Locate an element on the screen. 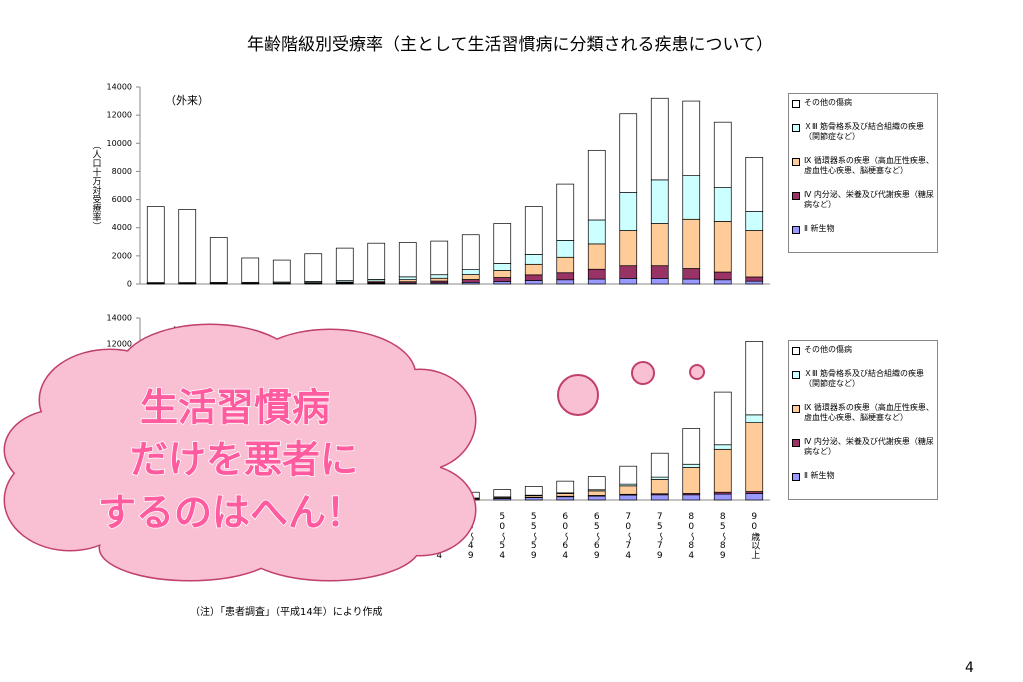  callout-text: 生活習慣病 is located at coordinates (235, 408).